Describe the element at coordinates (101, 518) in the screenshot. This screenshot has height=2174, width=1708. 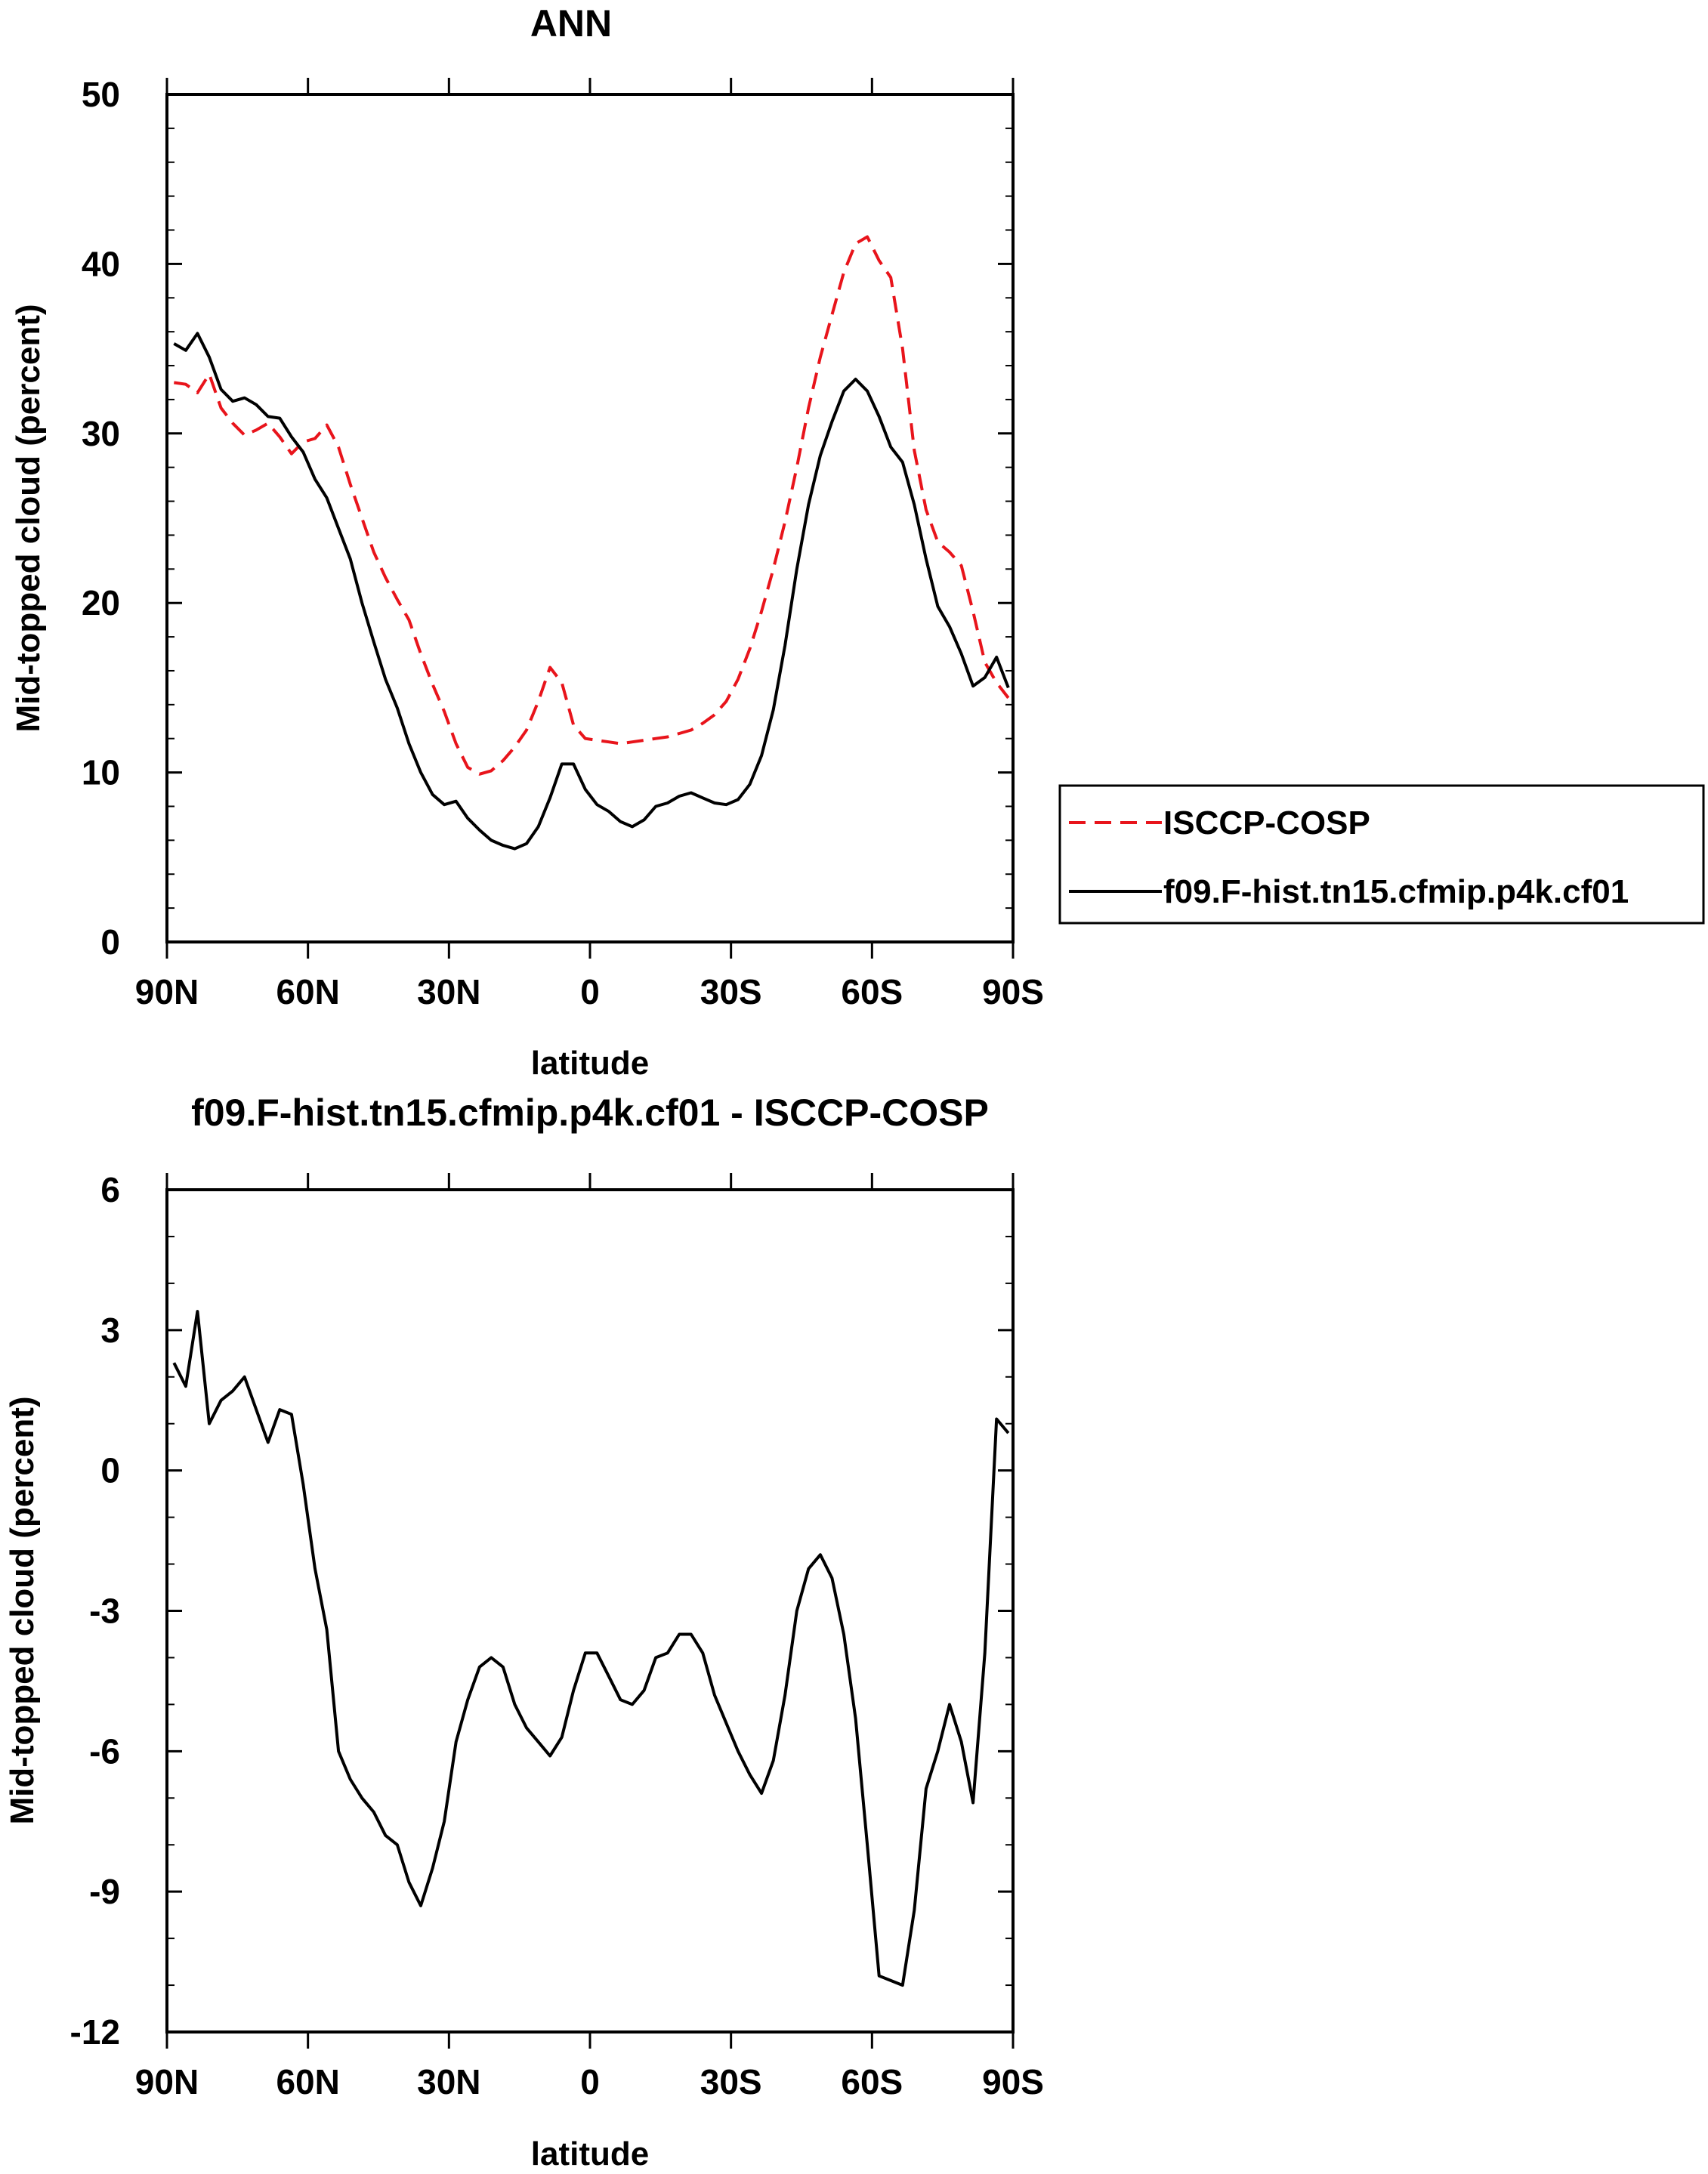
I see `top-y-tick-labels: 0 10 20 30 40 50` at that location.